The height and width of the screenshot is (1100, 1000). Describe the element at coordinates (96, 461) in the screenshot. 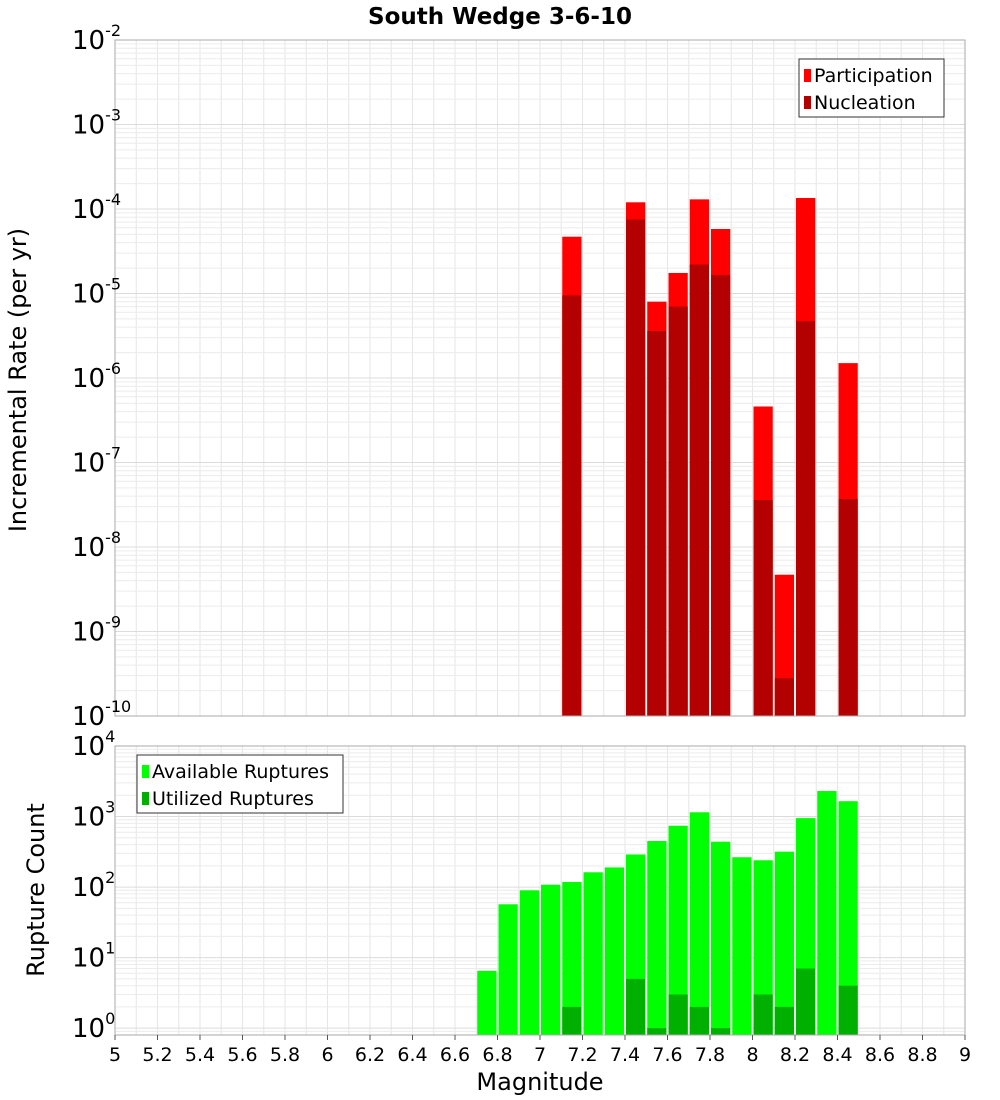

I see `y-tick-label: 10⁻⁷` at that location.